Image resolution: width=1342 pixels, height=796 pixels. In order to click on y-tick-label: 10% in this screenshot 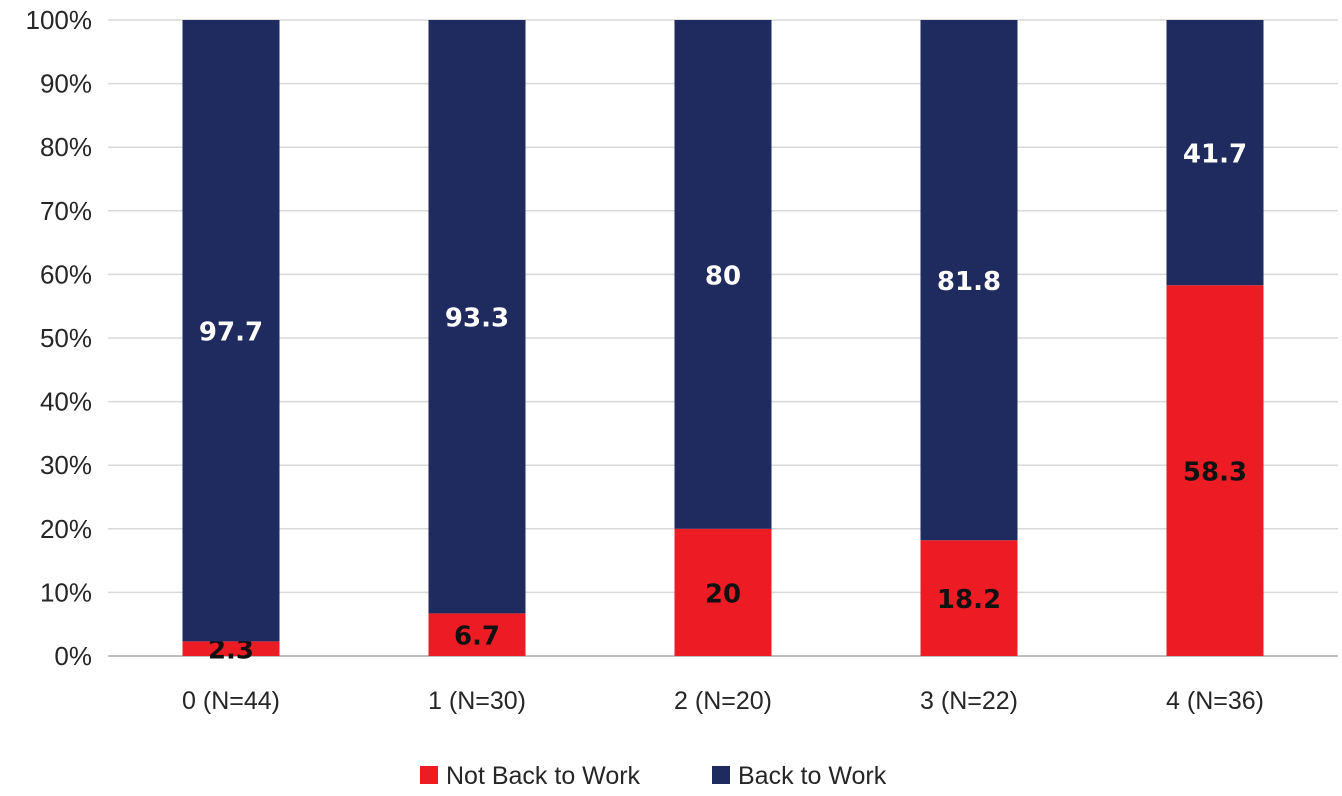, I will do `click(66, 592)`.